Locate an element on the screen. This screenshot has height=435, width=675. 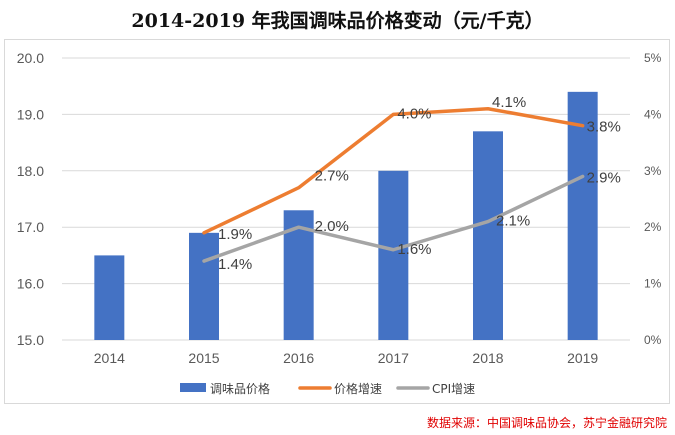
x-tick-label: 2018 is located at coordinates (487, 358).